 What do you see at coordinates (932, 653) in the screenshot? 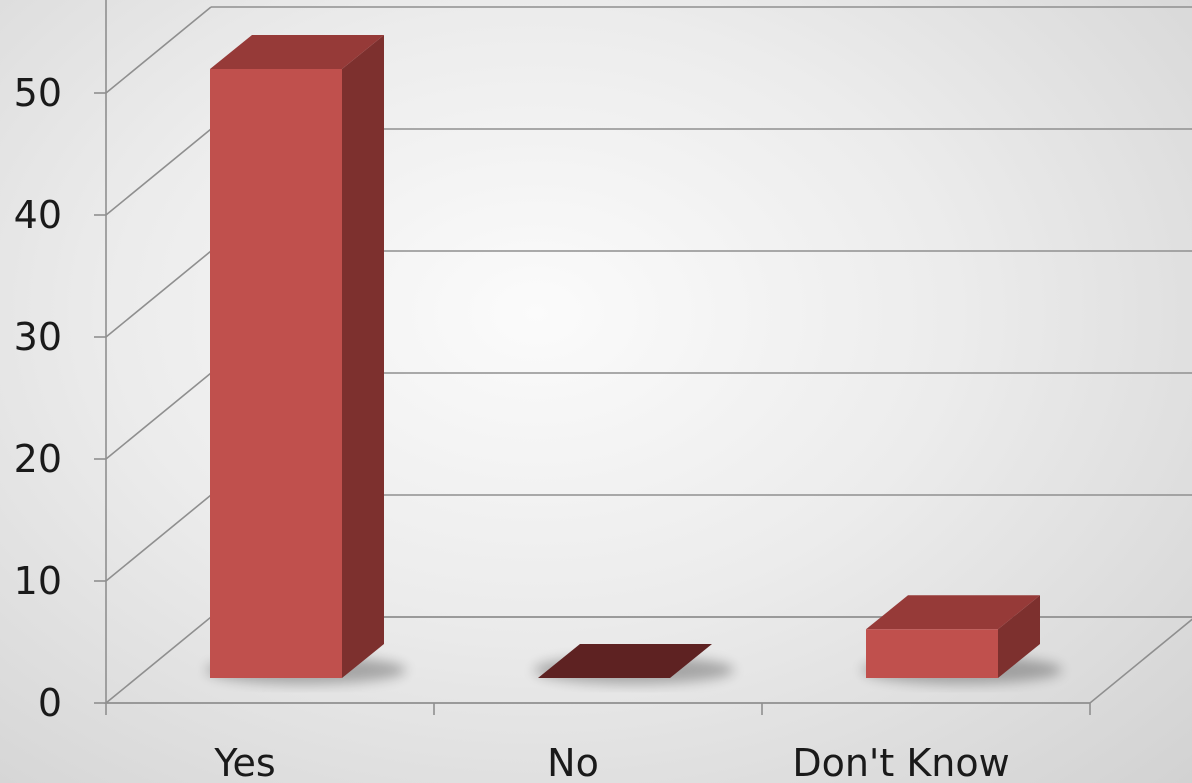
I see `bar-don-t-know` at bounding box center [932, 653].